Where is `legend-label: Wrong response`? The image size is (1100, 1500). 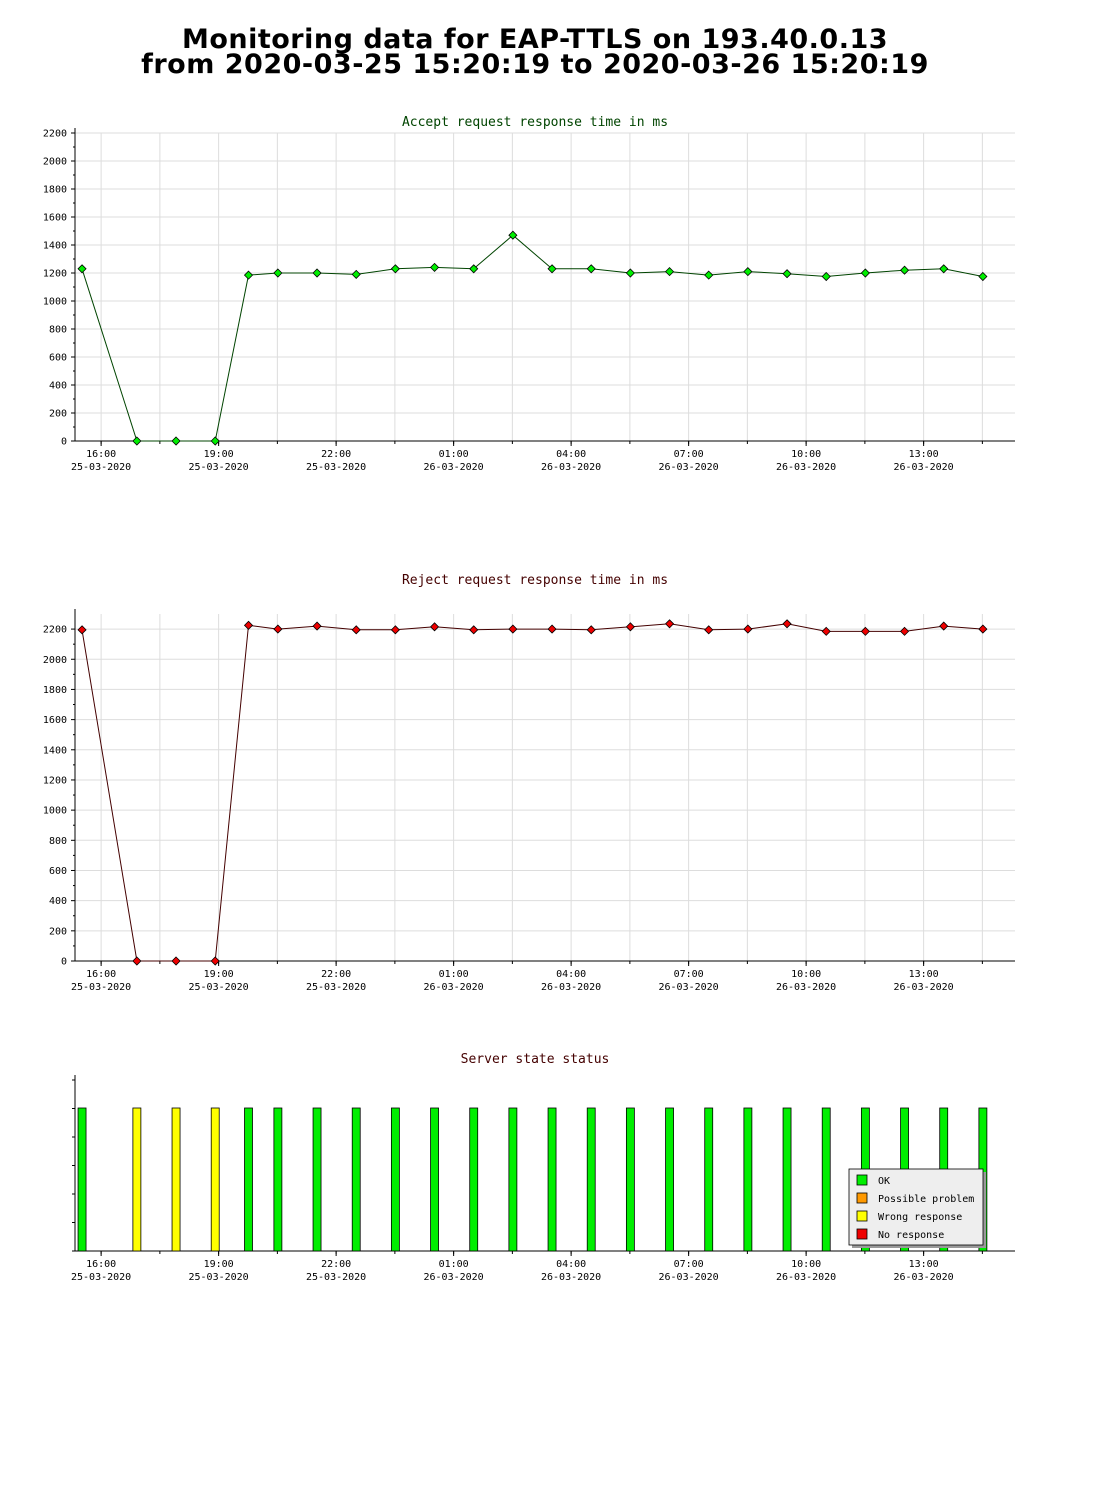 legend-label: Wrong response is located at coordinates (920, 1217).